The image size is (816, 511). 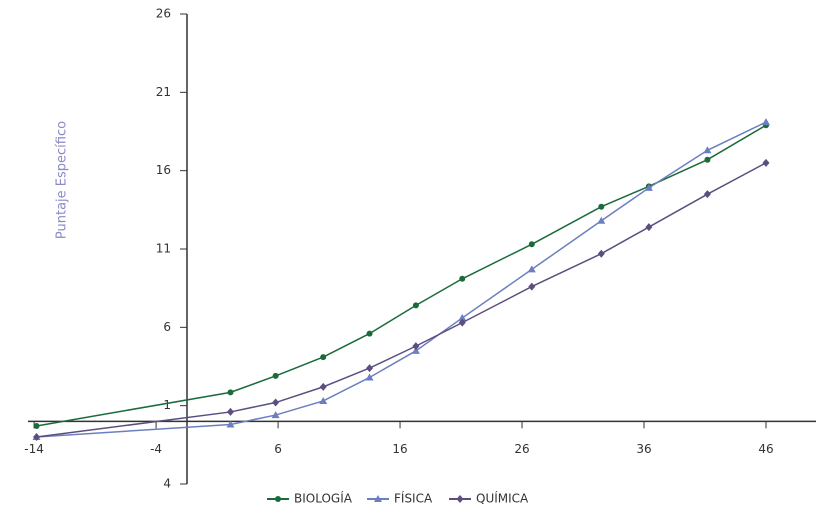 What do you see at coordinates (413, 498) in the screenshot?
I see `legend-label: FÍSICA` at bounding box center [413, 498].